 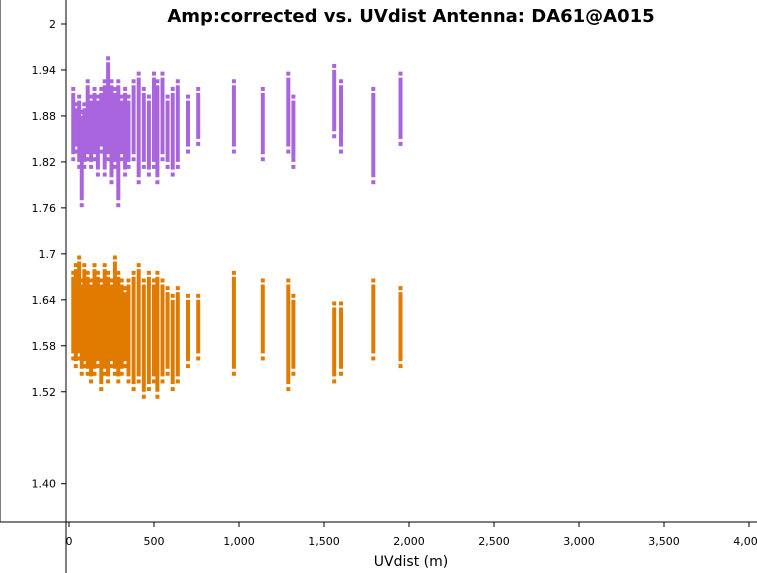 I want to click on y-tick-label: 1.82, so click(x=44, y=162).